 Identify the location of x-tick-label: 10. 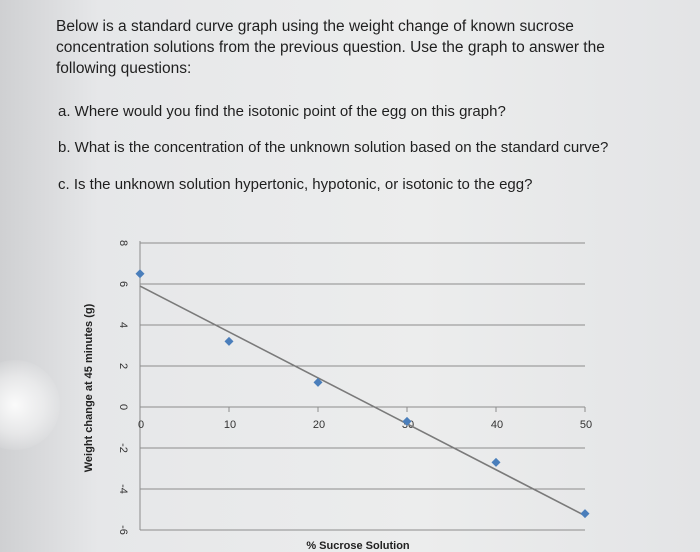
(230, 425).